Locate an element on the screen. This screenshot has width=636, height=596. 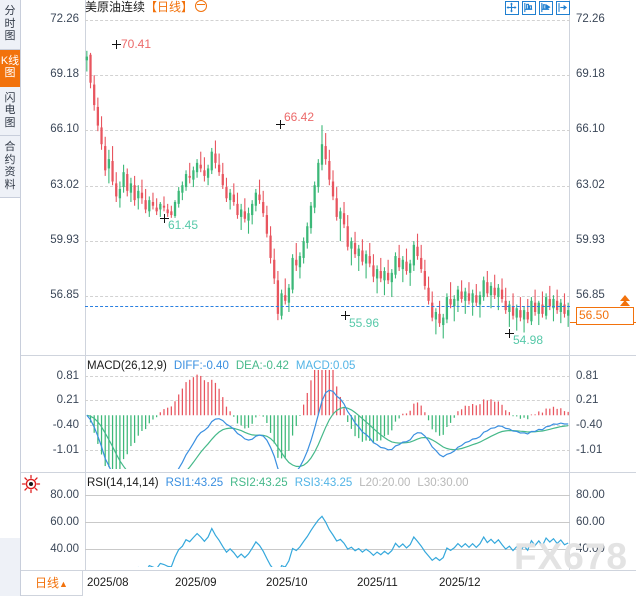
annotation-low-2: 55.96 is located at coordinates (364, 323).